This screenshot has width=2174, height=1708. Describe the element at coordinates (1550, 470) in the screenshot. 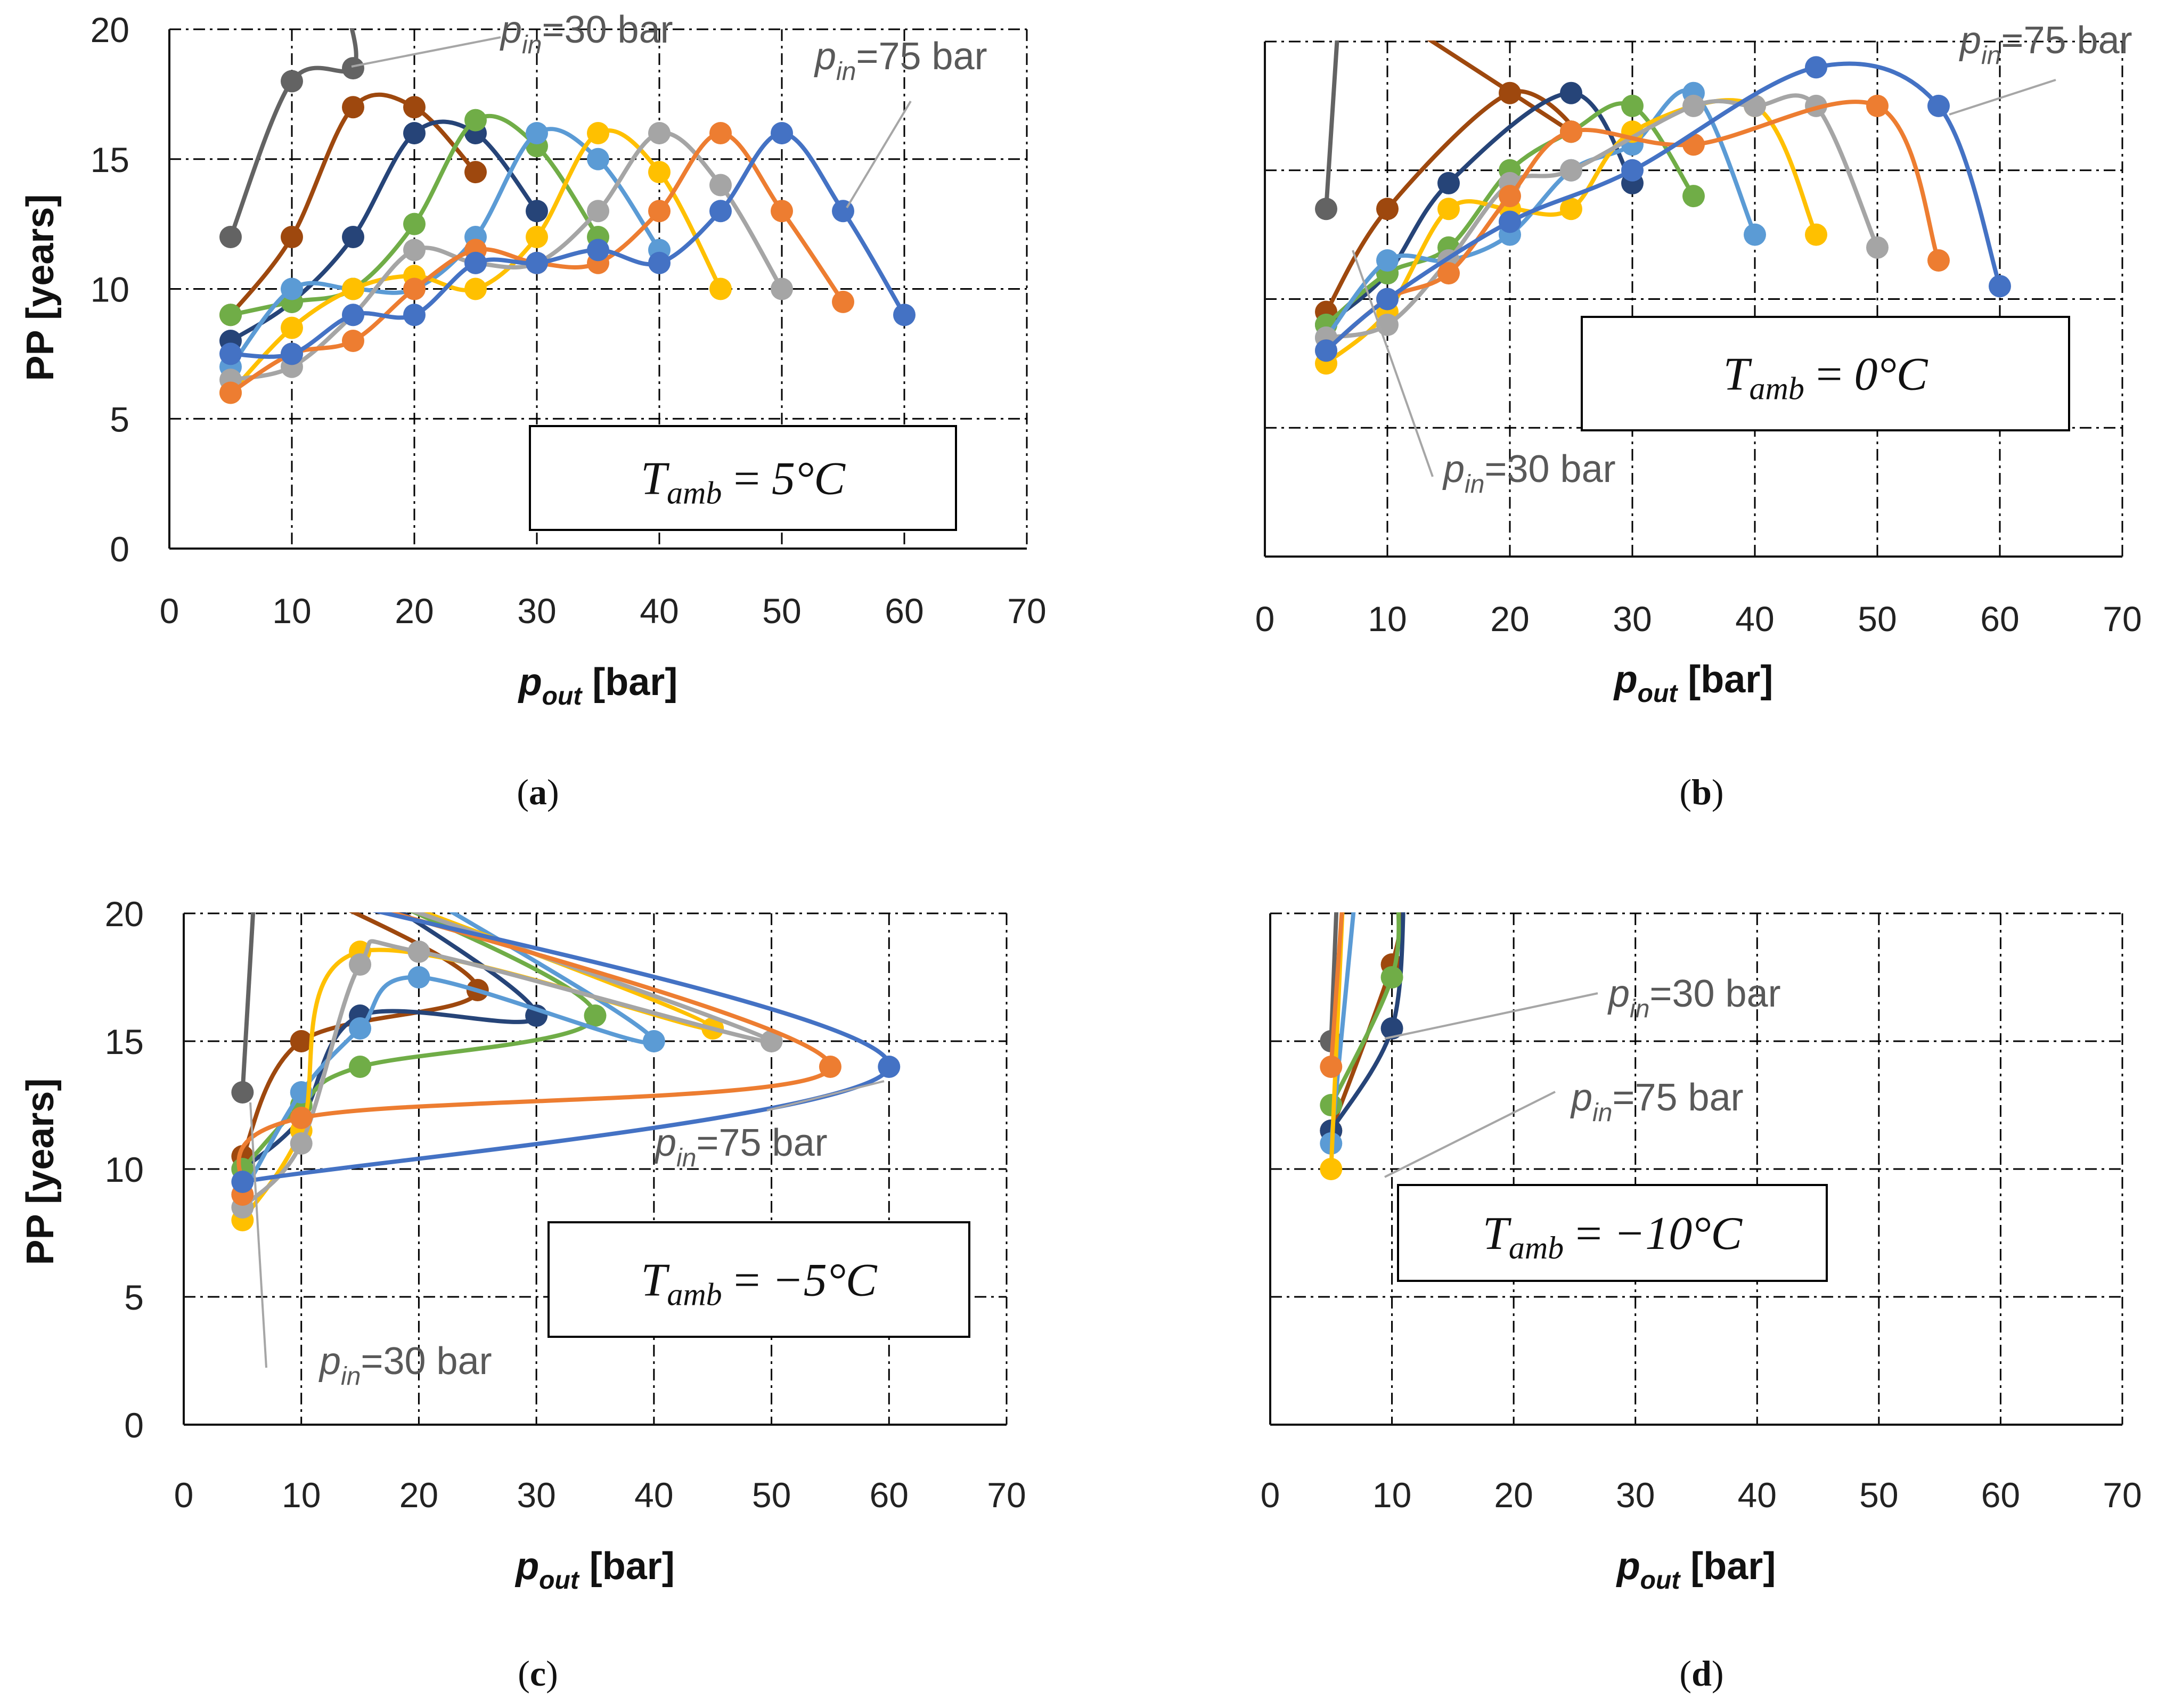

I see `annotation-rest: =30 bar` at that location.